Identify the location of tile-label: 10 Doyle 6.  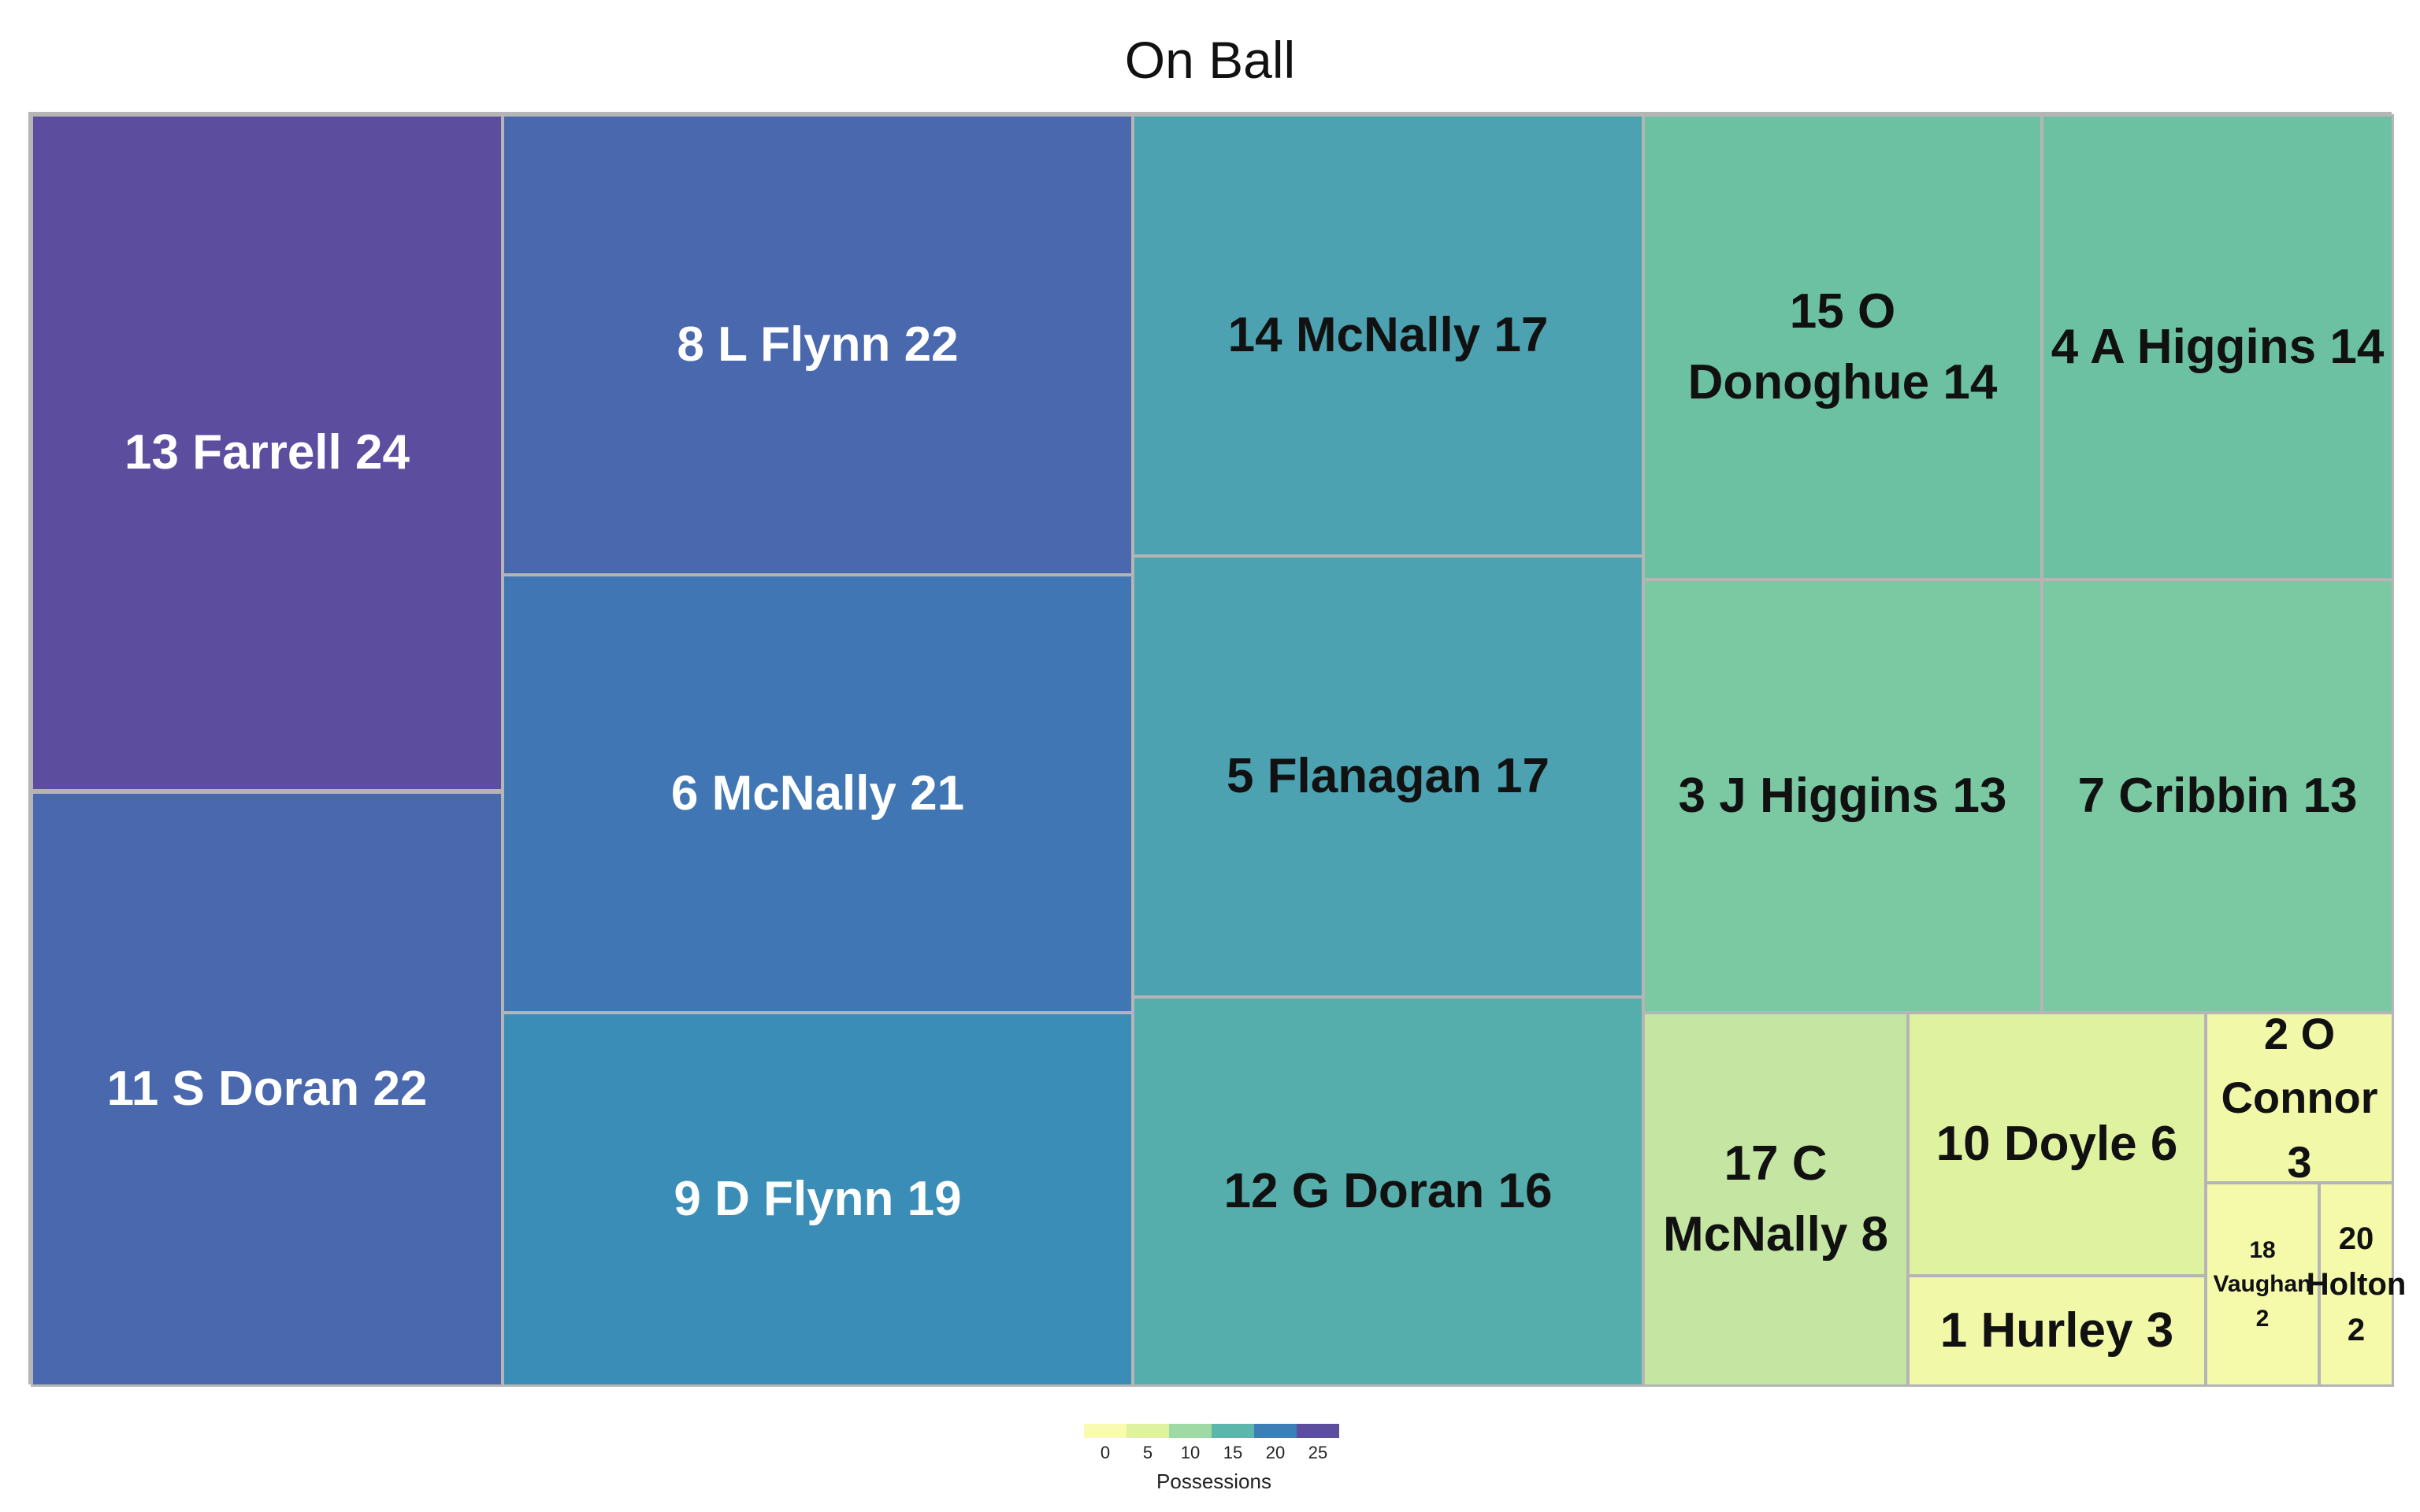
(2057, 1144).